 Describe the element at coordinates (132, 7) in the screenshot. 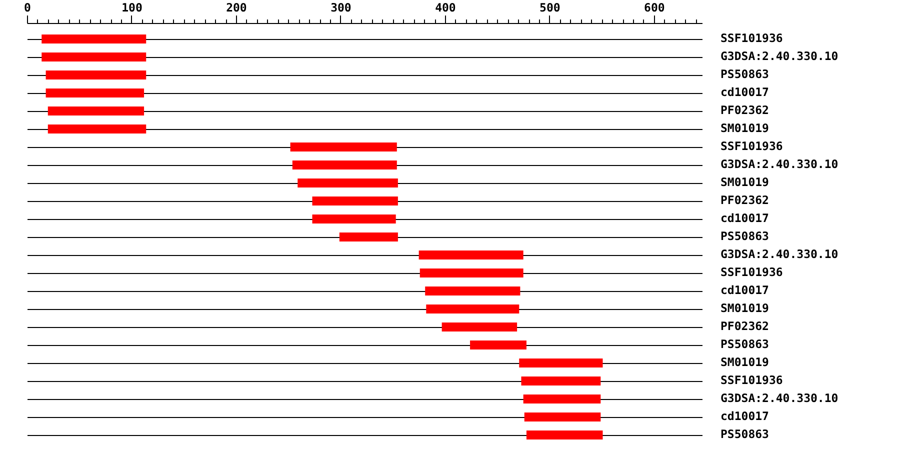

I see `x-tick-label: 100` at that location.